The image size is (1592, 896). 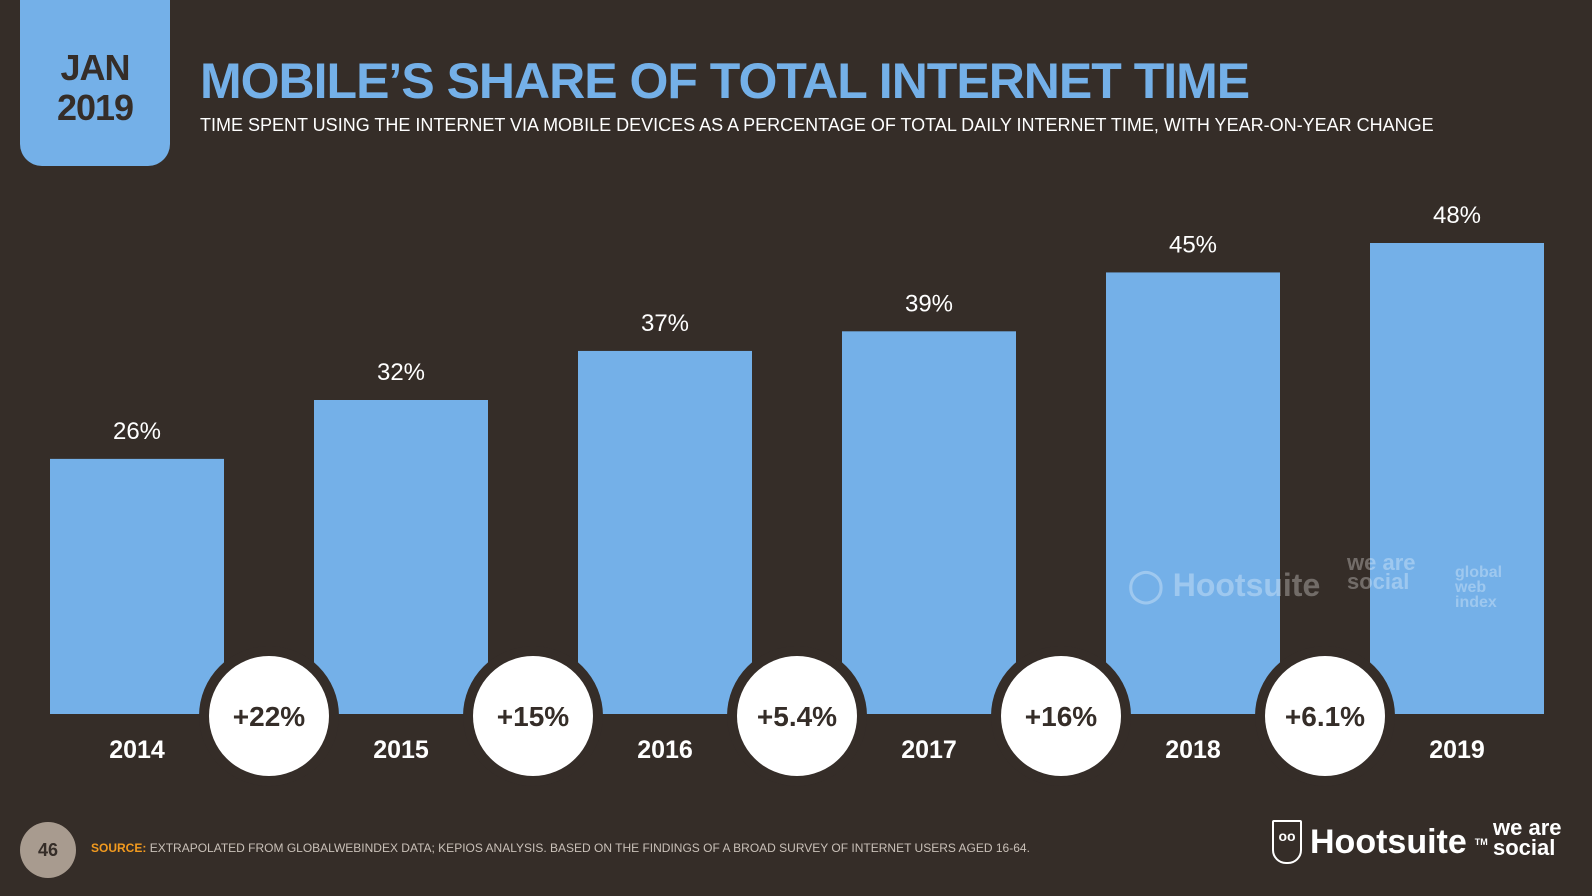 What do you see at coordinates (1380, 842) in the screenshot?
I see `hootsuite-logo: oo Hootsuite TM` at bounding box center [1380, 842].